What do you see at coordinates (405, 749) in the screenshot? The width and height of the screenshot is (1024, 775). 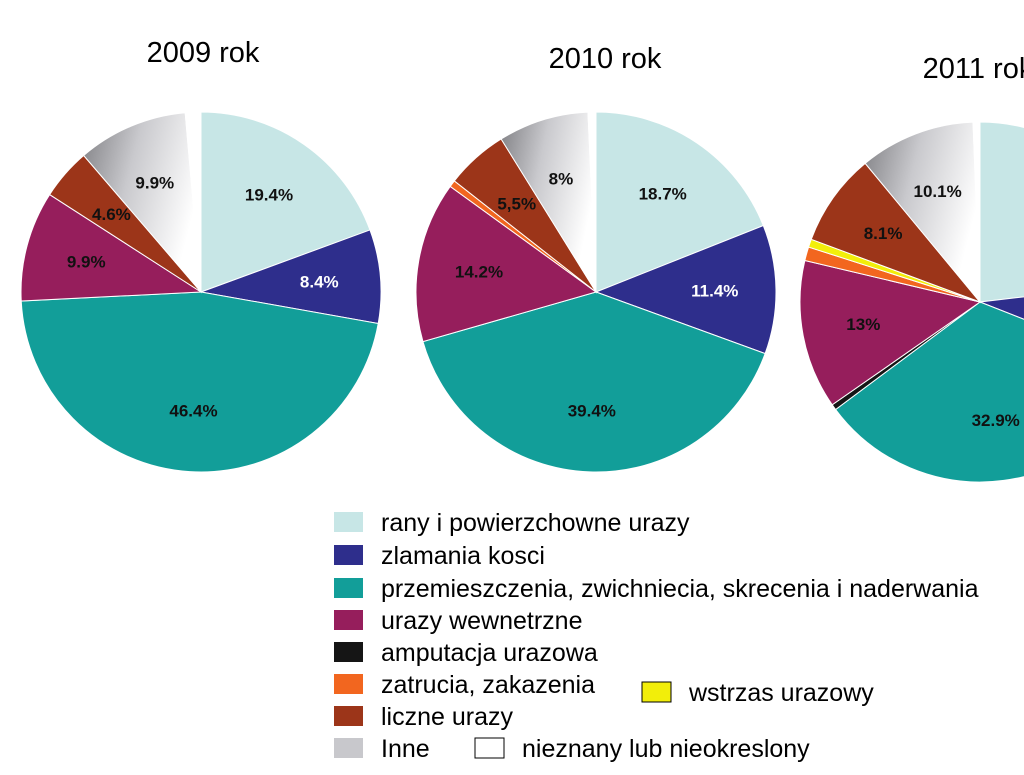 I see `legend-label: Inne` at bounding box center [405, 749].